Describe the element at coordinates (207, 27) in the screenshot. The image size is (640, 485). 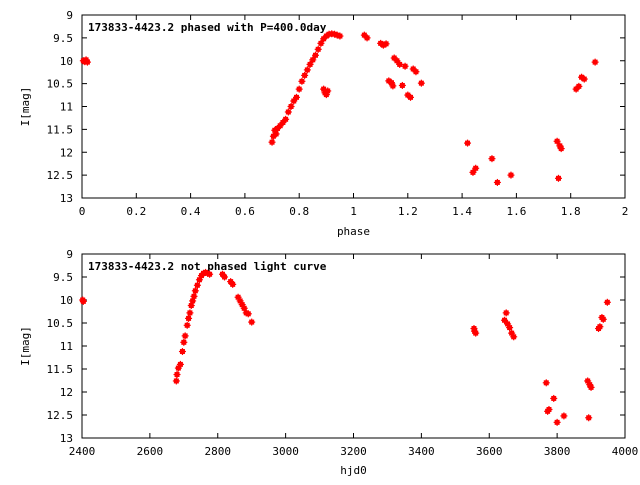
I see `plot-title: 173833-4423.2 phased with P=400.0day` at that location.